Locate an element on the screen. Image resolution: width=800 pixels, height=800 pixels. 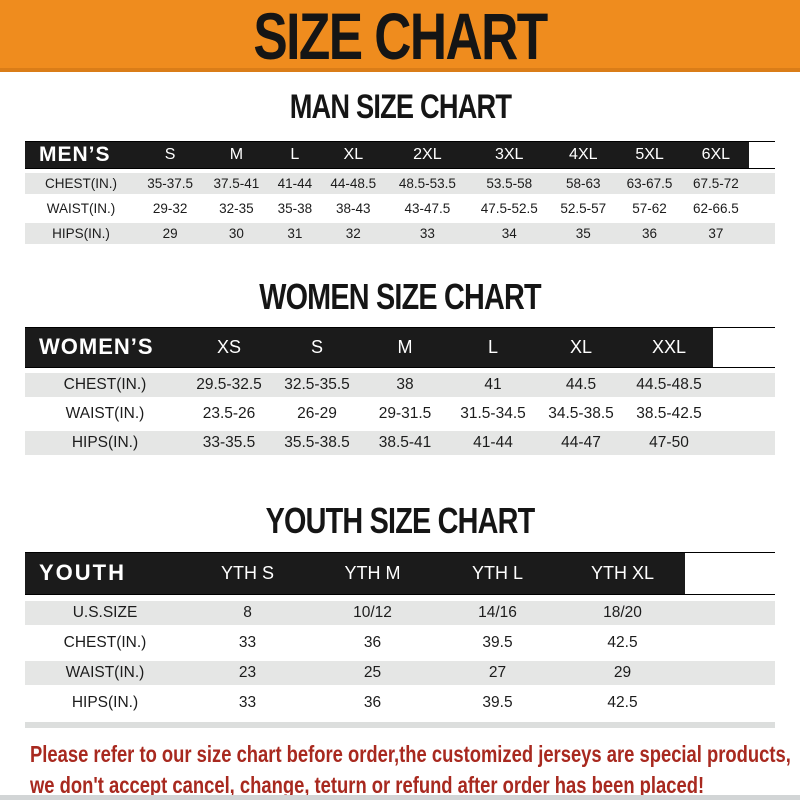
size-value-cell: 52.5-57 is located at coordinates (583, 209).